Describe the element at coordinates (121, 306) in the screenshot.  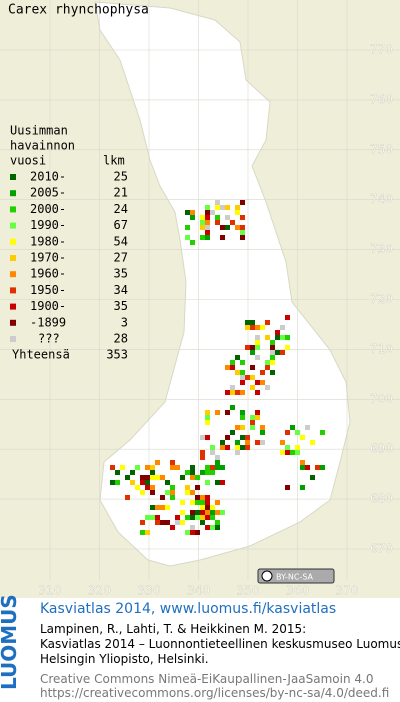
I see `legend-count: 35` at that location.